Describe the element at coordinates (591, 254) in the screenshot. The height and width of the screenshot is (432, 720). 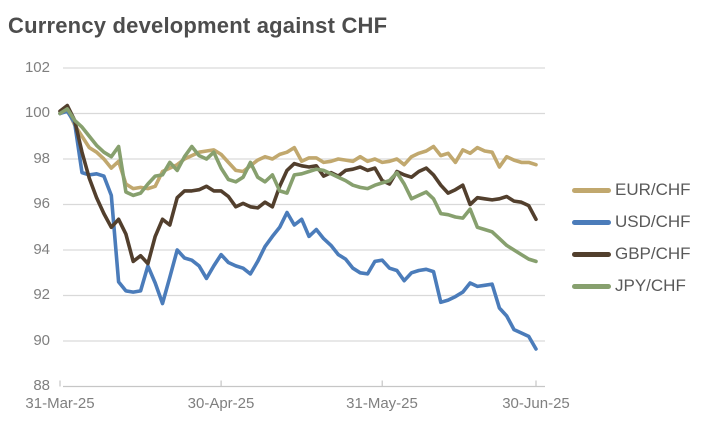
I see `legend-swatch-gbp` at that location.